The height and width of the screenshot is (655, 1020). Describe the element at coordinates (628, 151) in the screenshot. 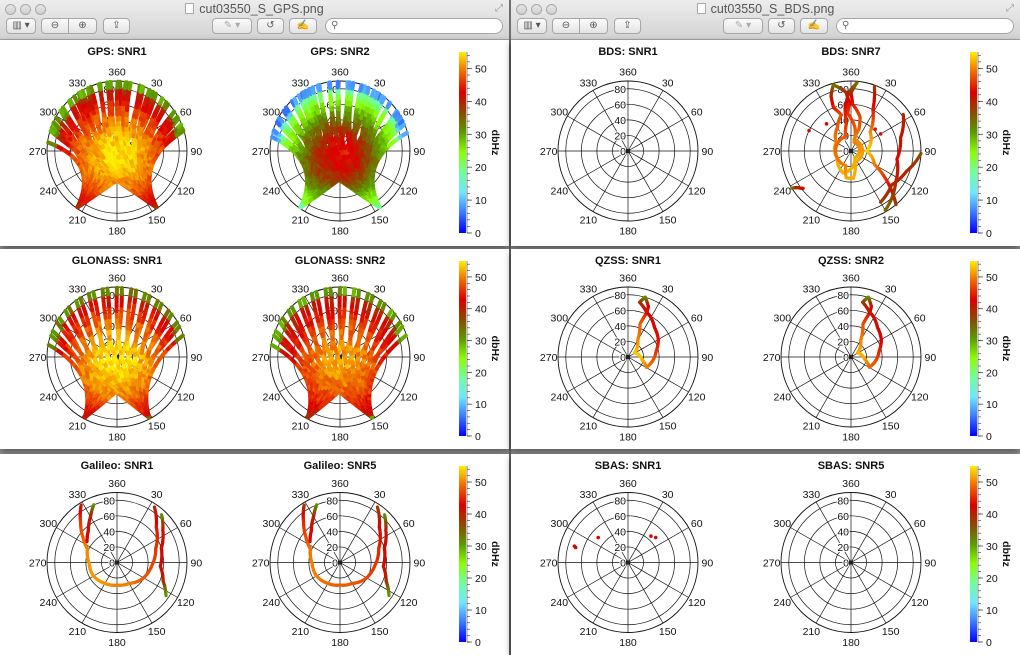

I see `center-marker` at that location.